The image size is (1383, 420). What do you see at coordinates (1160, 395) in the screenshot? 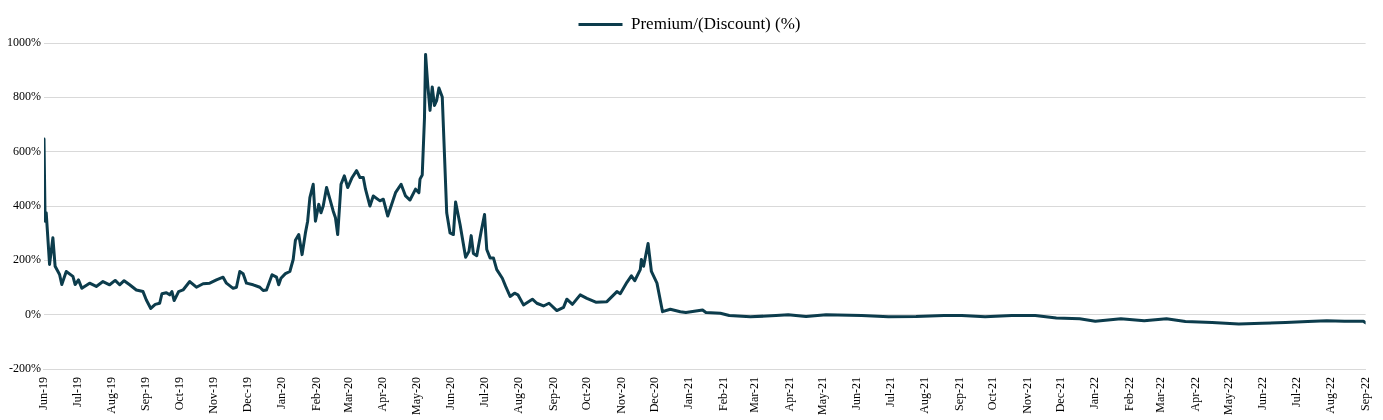
I see `x-tick-label: Mar-22` at bounding box center [1160, 395].